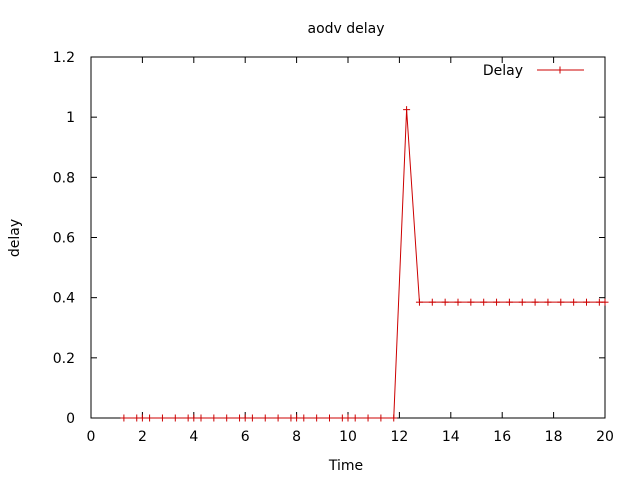 The height and width of the screenshot is (480, 640). Describe the element at coordinates (70, 118) in the screenshot. I see `y-tick-label: 1` at that location.